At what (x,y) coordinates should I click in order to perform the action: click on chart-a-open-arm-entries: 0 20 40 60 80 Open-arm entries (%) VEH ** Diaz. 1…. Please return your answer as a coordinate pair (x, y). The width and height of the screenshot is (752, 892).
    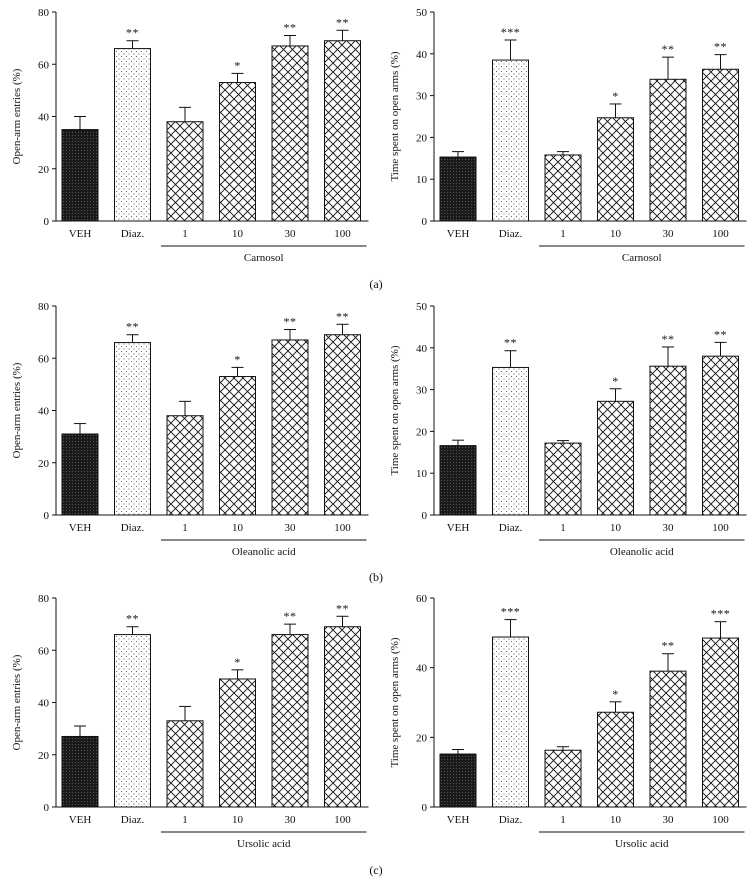
    Looking at the image, I should click on (190, 135).